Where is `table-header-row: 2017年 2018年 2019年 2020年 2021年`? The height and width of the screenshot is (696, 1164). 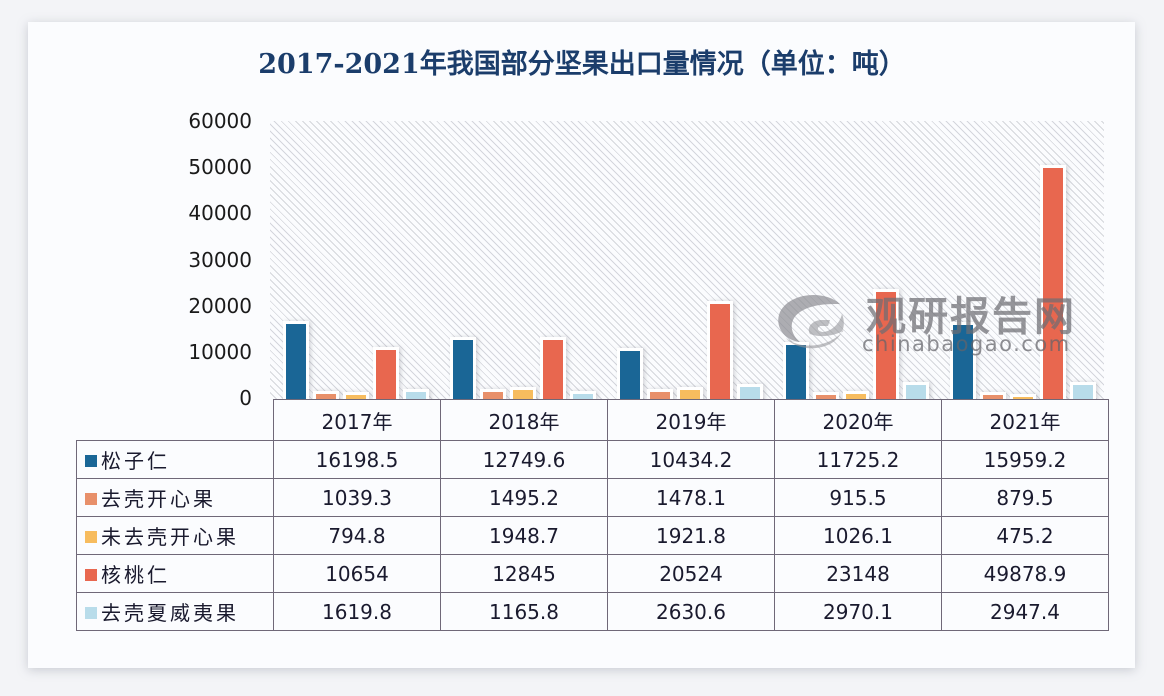 table-header-row: 2017年 2018年 2019年 2020年 2021年 is located at coordinates (592, 420).